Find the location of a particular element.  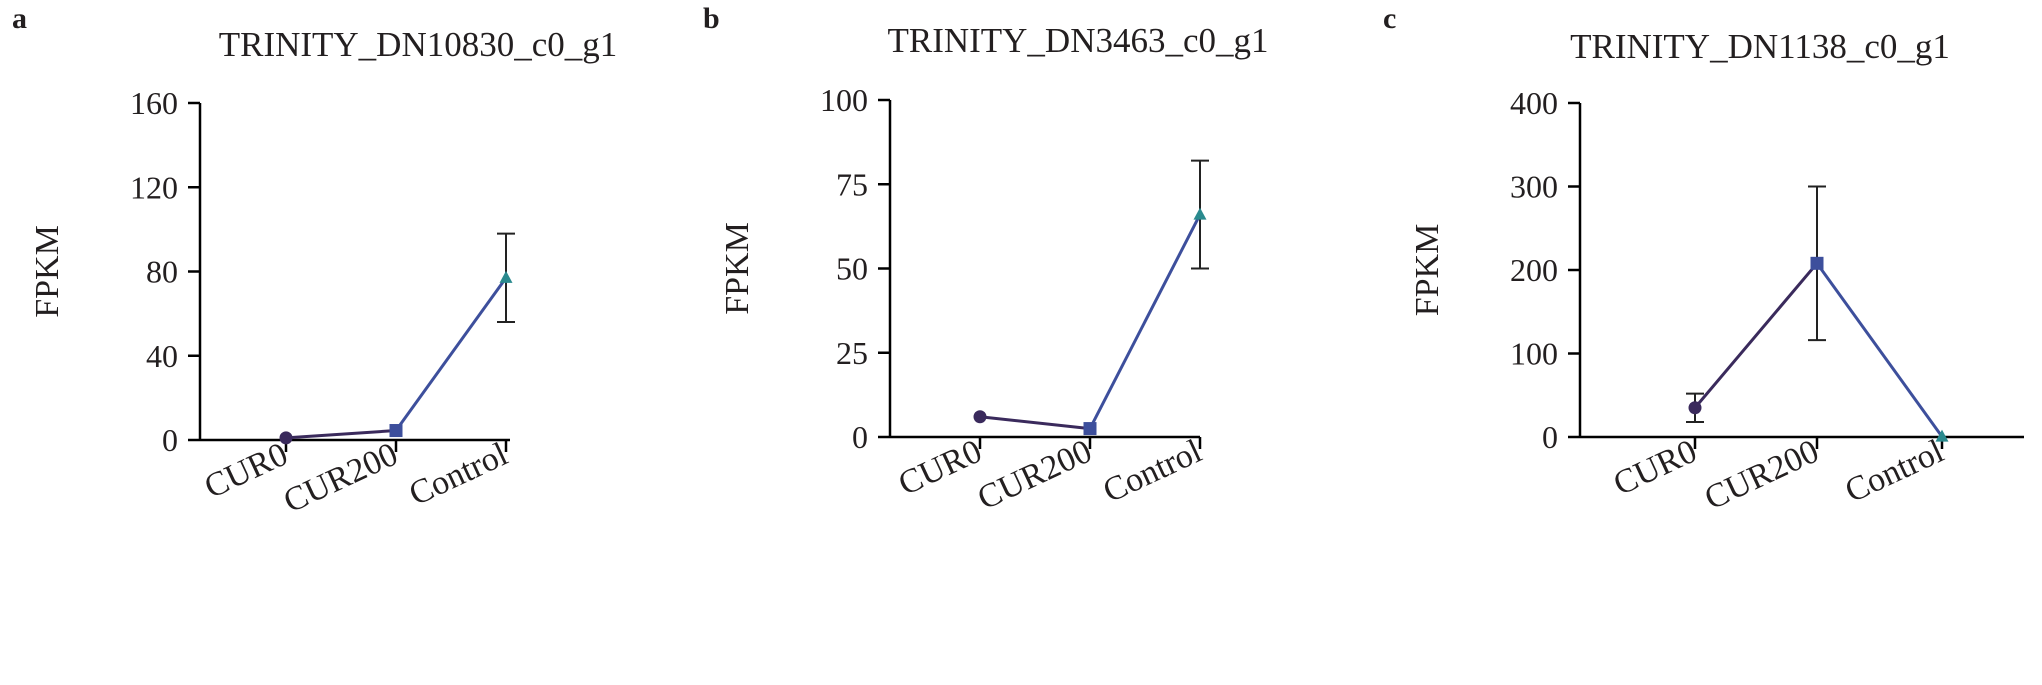

chart-title: TRINITY_DN1138_c0_g1 is located at coordinates (1760, 46).